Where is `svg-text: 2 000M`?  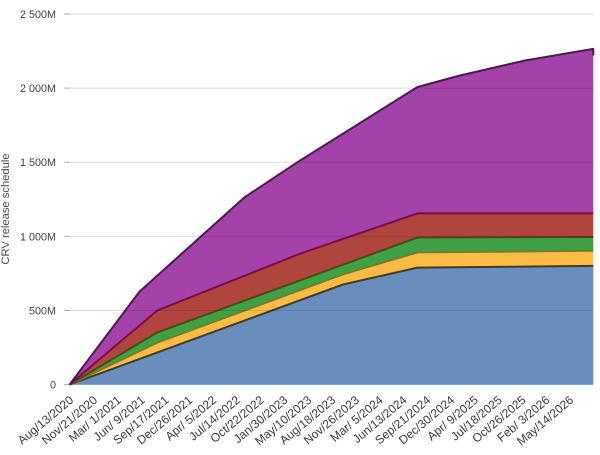
svg-text: 2 000M is located at coordinates (38, 89).